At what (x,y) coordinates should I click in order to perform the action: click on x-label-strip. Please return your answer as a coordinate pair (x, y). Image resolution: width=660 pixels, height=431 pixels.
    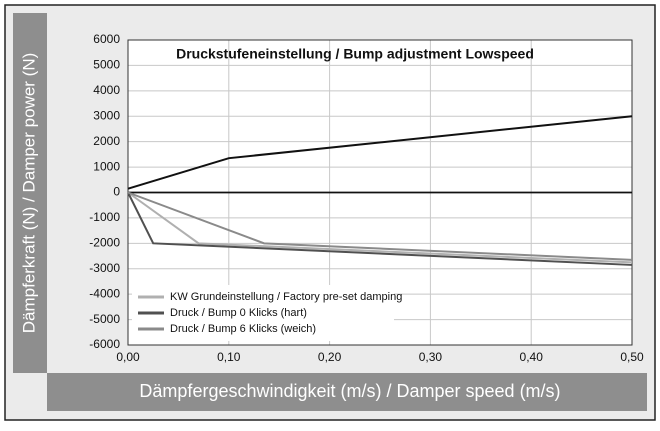
    Looking at the image, I should click on (347, 392).